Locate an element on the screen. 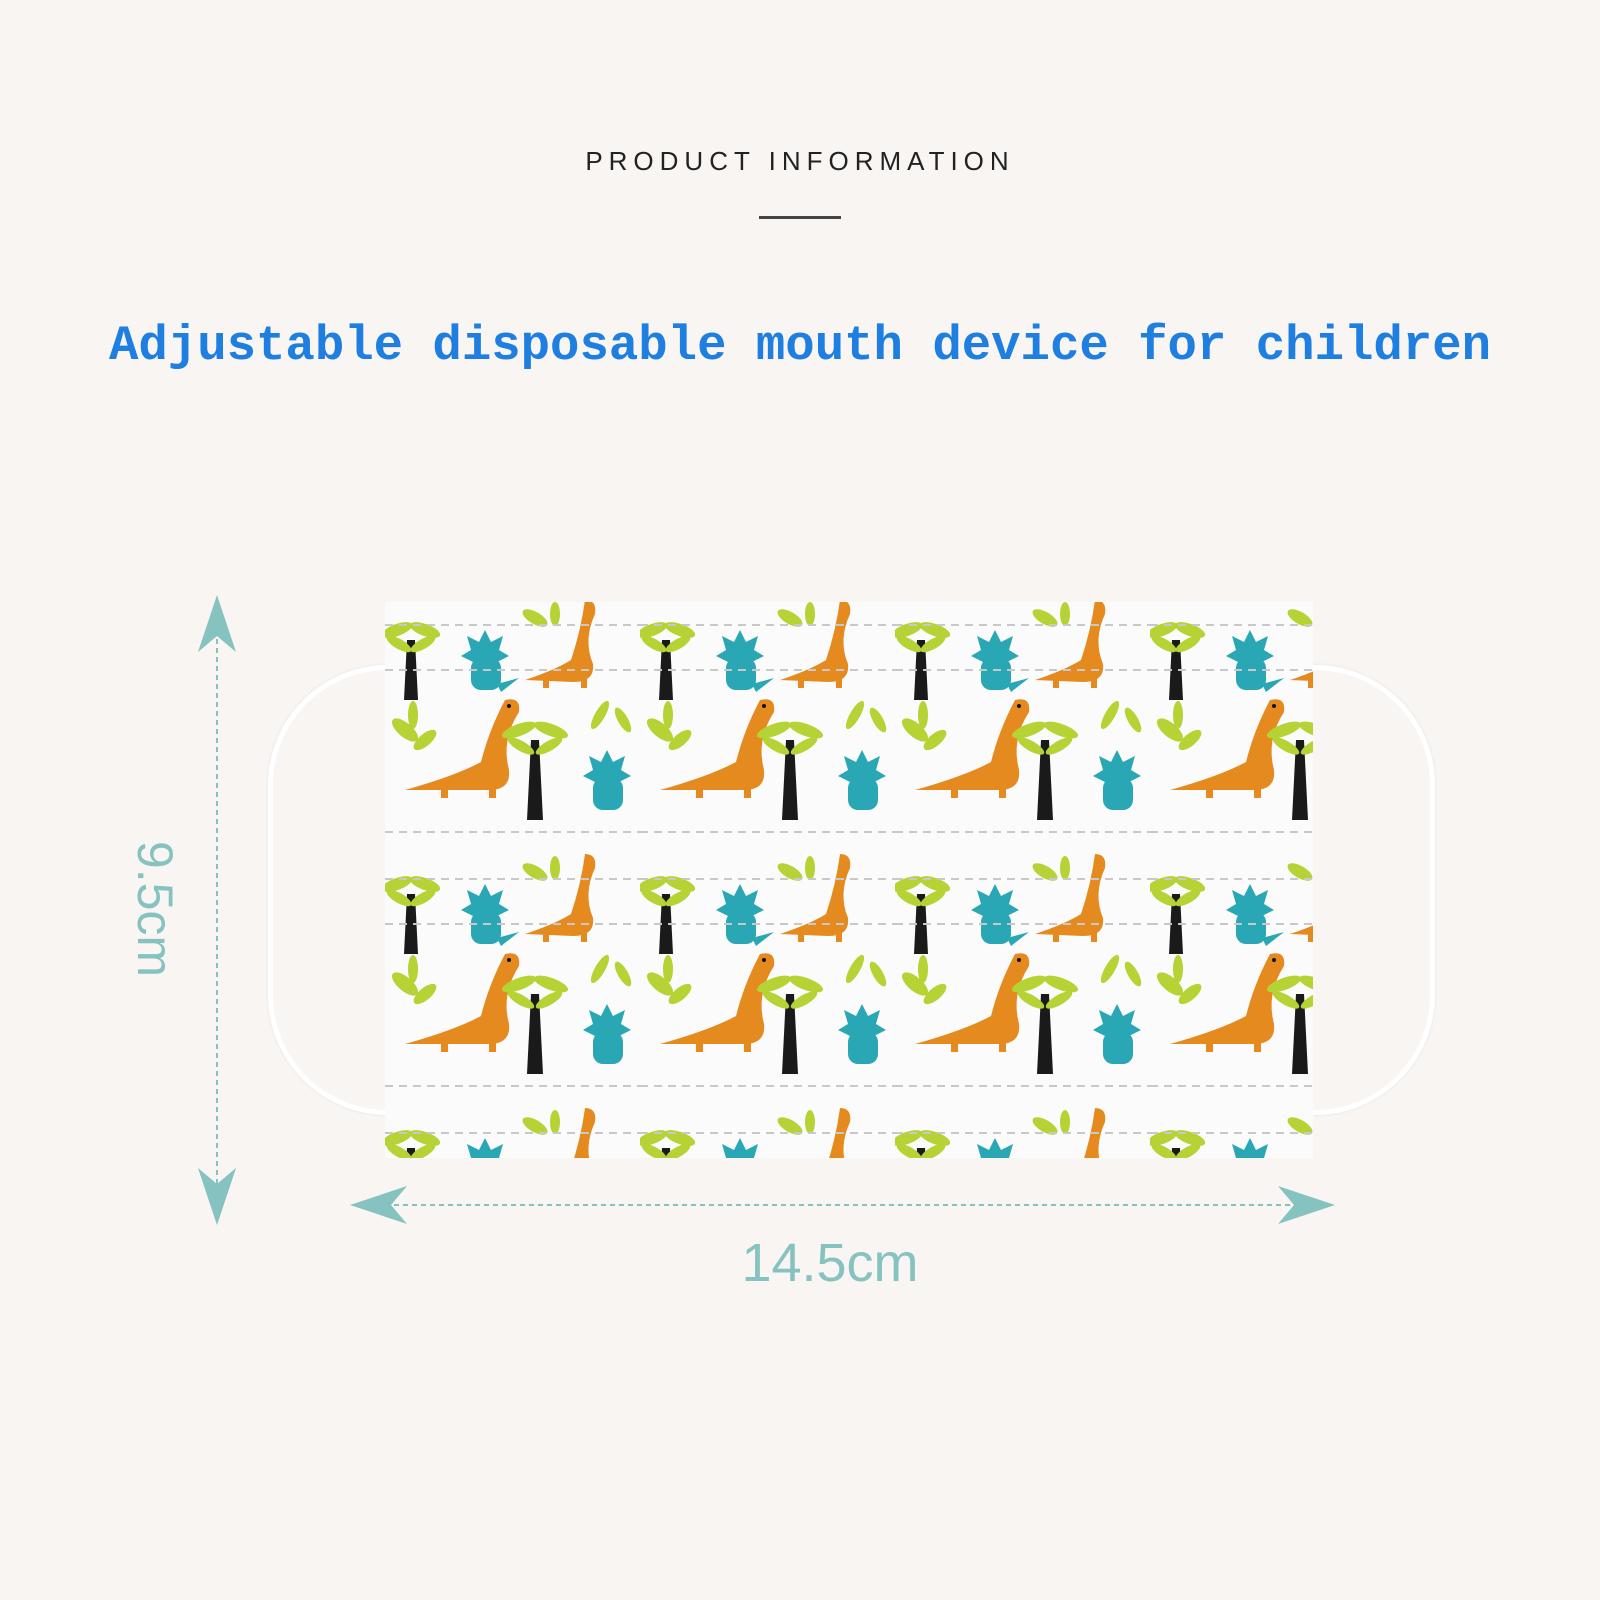  divider is located at coordinates (800, 217).